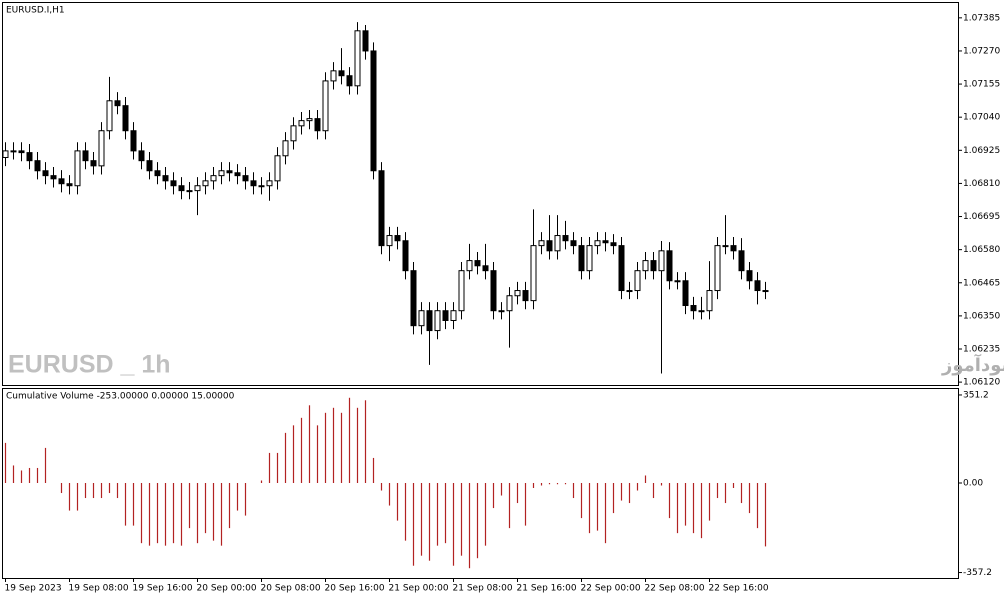  Describe the element at coordinates (227, 589) in the screenshot. I see `x-tick-label: 20 Sep 00:00` at that location.